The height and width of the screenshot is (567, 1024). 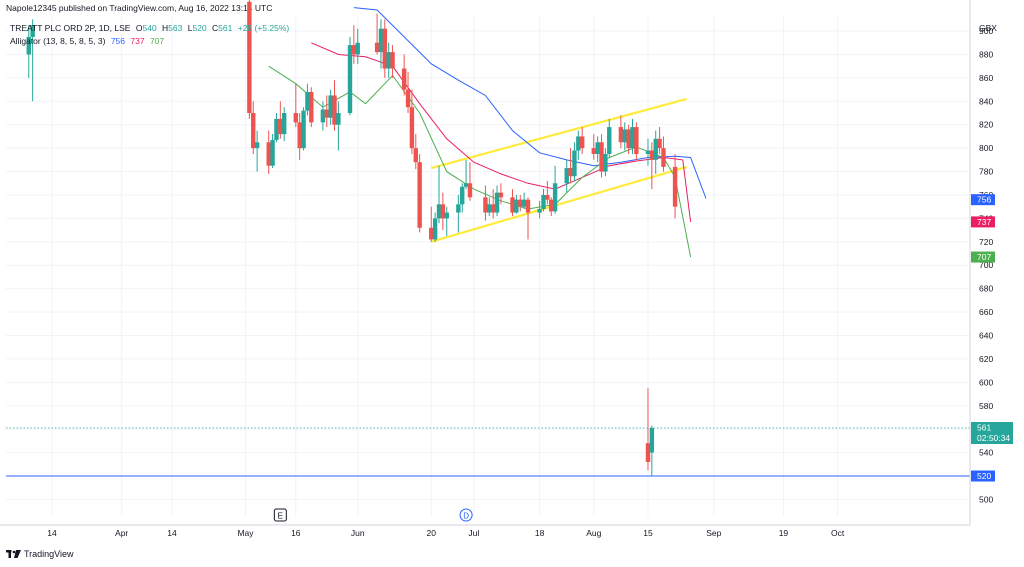 I want to click on footer-brand: TradingView, so click(x=40, y=554).